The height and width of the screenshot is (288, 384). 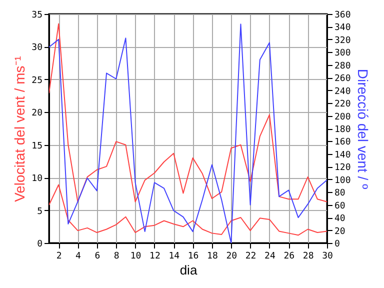 What do you see at coordinates (342, 181) in the screenshot?
I see `y2-tick-label: 100` at bounding box center [342, 181].